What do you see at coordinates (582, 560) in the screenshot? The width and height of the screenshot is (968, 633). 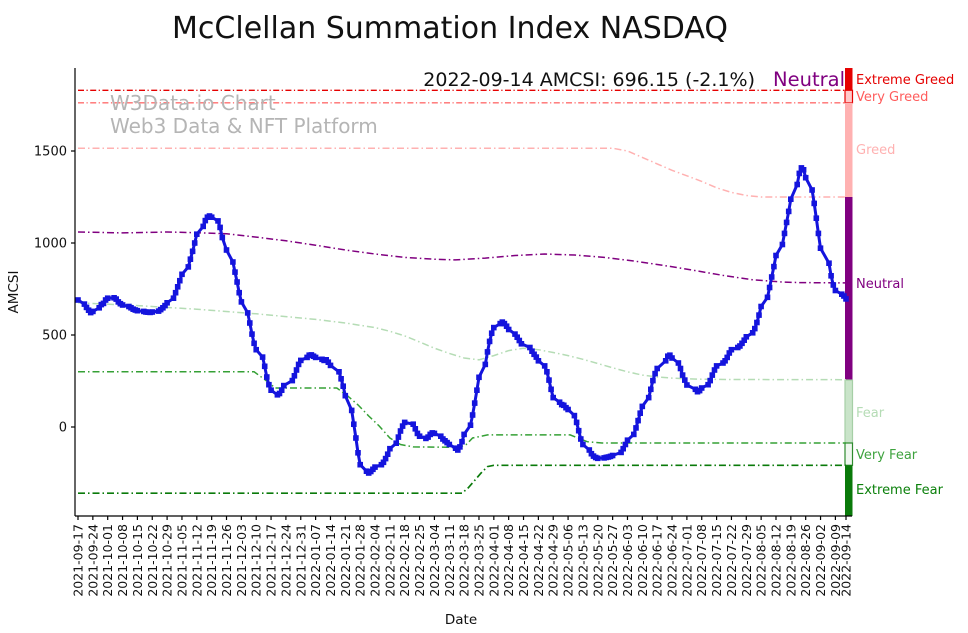 I see `x-tick-label: 2022-05-13` at bounding box center [582, 560].